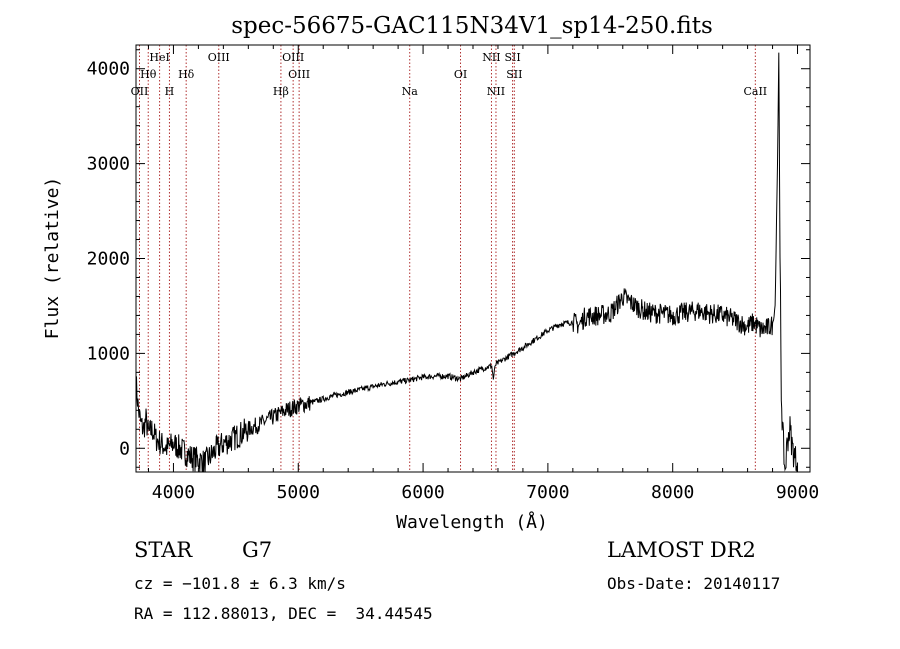  I want to click on x-tick-label: 9000, so click(797, 492).